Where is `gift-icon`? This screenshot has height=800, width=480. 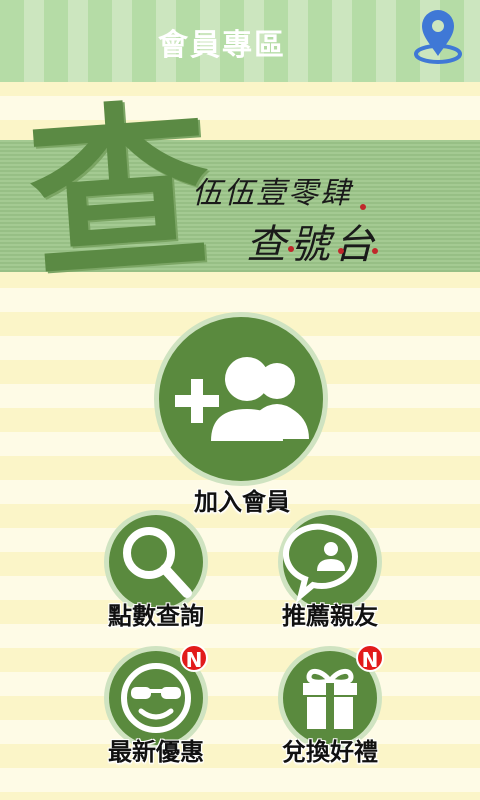
gift-icon is located at coordinates (330, 699).